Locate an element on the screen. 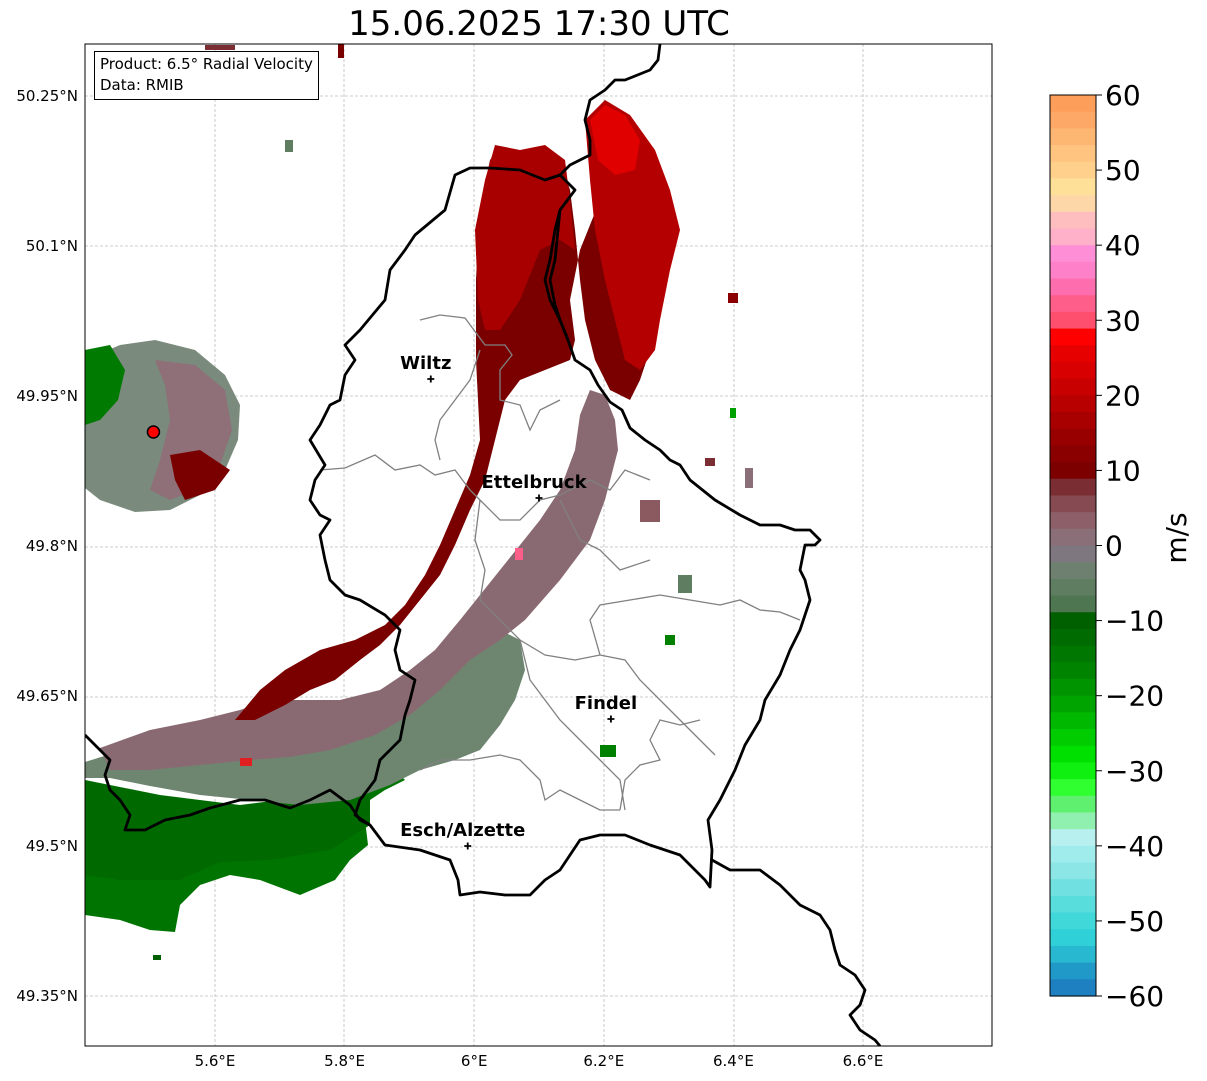 This screenshot has height=1081, width=1207. latitude-tick-label: 49.65°N is located at coordinates (47, 696).